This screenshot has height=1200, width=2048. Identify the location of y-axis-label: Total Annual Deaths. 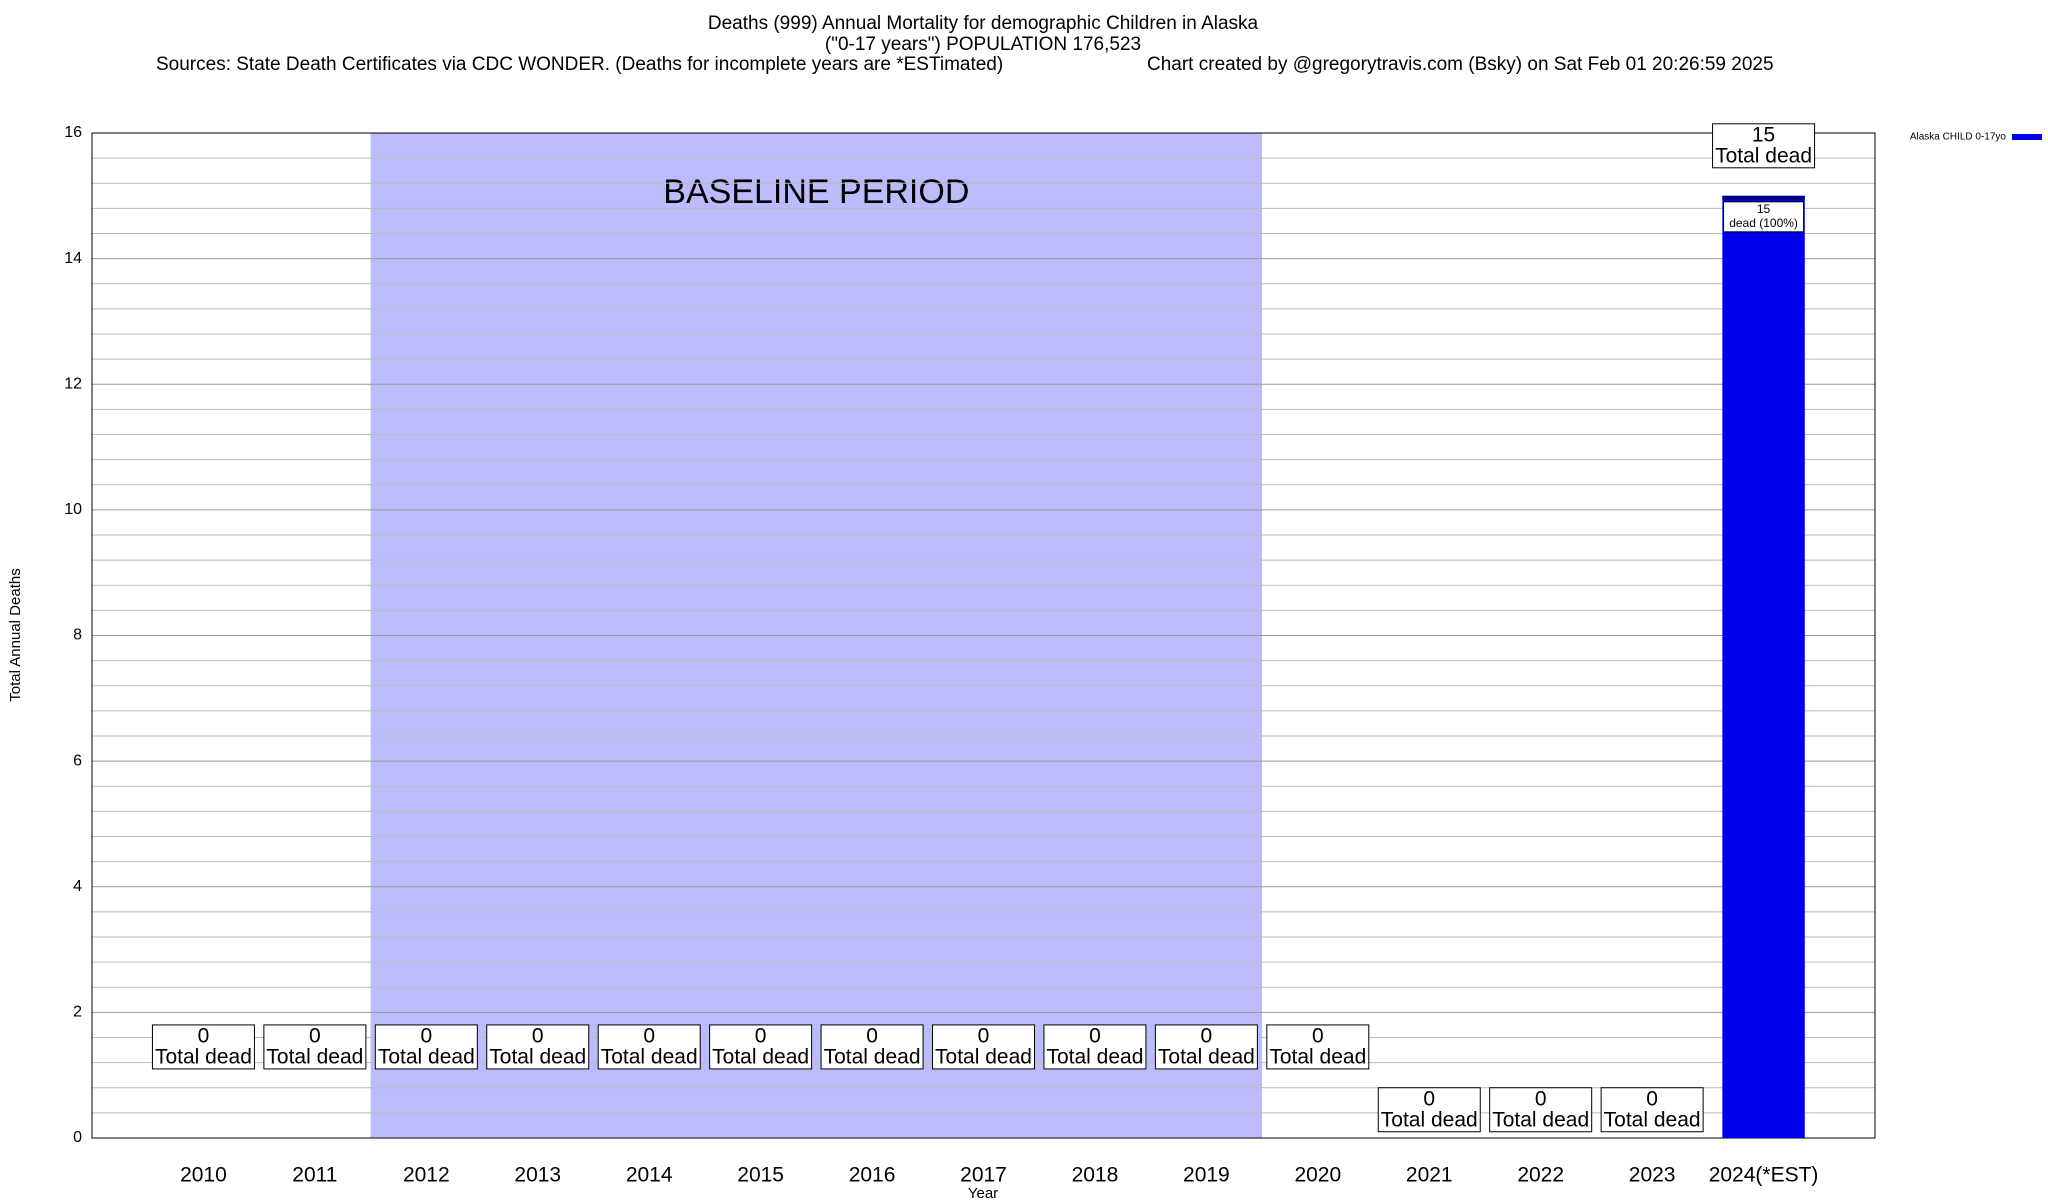
(15, 634).